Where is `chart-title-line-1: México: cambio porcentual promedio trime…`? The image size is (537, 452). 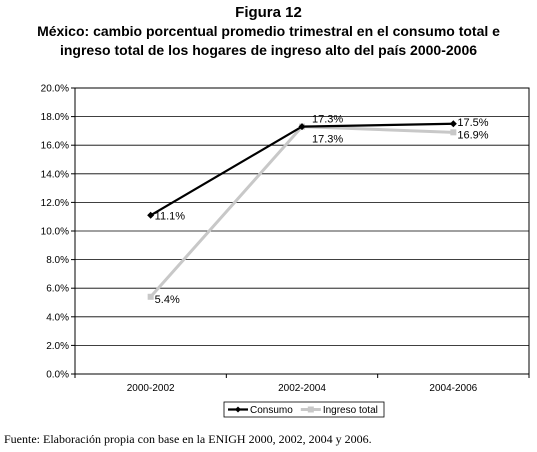 chart-title-line-1: México: cambio porcentual promedio trime… is located at coordinates (268, 31).